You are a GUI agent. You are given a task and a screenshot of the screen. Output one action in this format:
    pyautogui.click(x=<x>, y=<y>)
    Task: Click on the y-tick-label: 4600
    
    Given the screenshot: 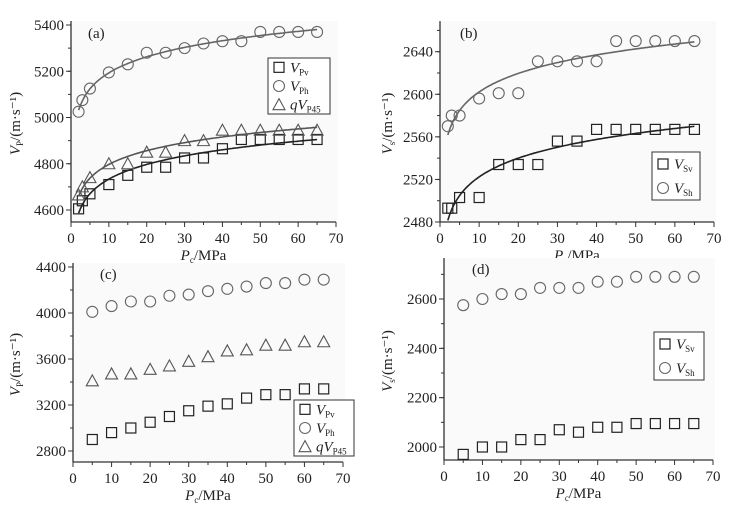 What is the action you would take?
    pyautogui.click(x=49, y=211)
    